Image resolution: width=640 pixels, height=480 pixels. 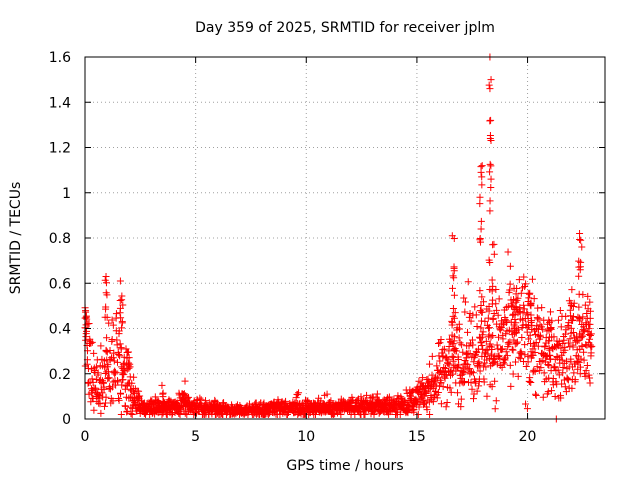 I want to click on y-tick-label: 1.2, so click(x=60, y=149).